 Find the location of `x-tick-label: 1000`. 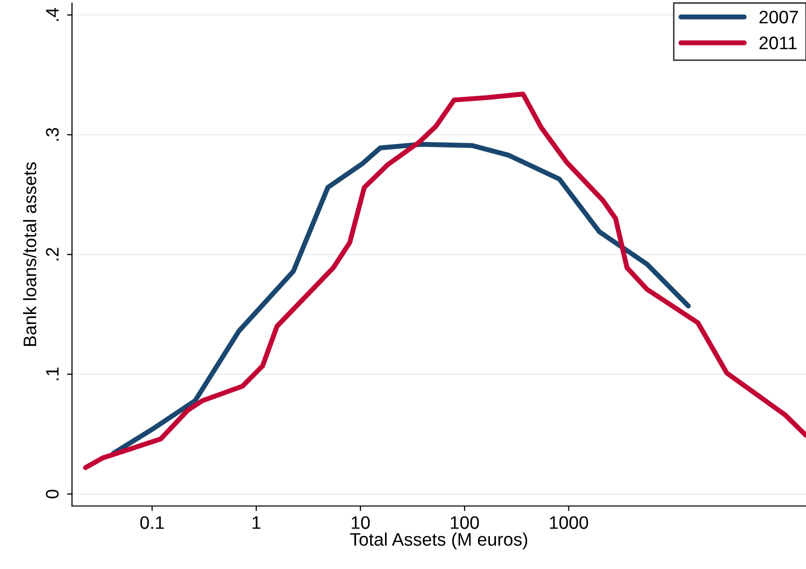

x-tick-label: 1000 is located at coordinates (569, 522).